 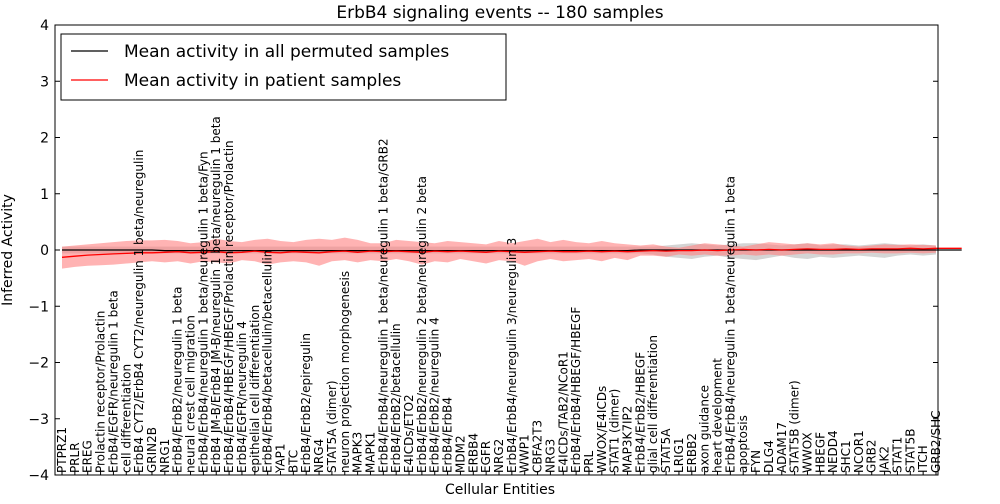 I want to click on category-label: ErbB4/ErbB4/HBEGF/HBEGF, so click(x=576, y=390).